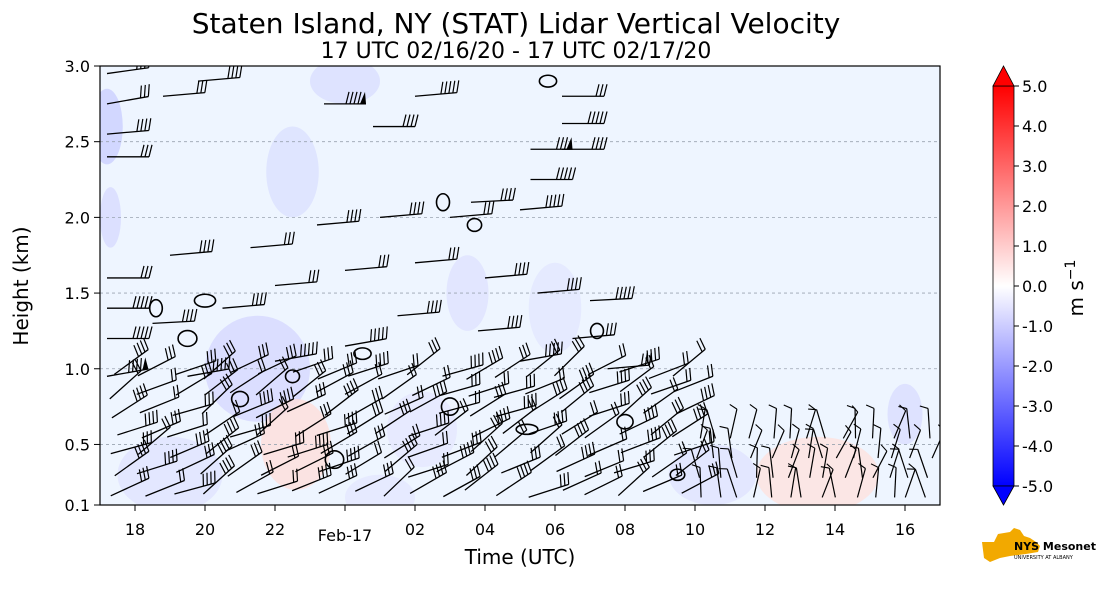 The height and width of the screenshot is (600, 1101). Describe the element at coordinates (1003, 76) in the screenshot. I see `colorbar-max-arrow` at that location.